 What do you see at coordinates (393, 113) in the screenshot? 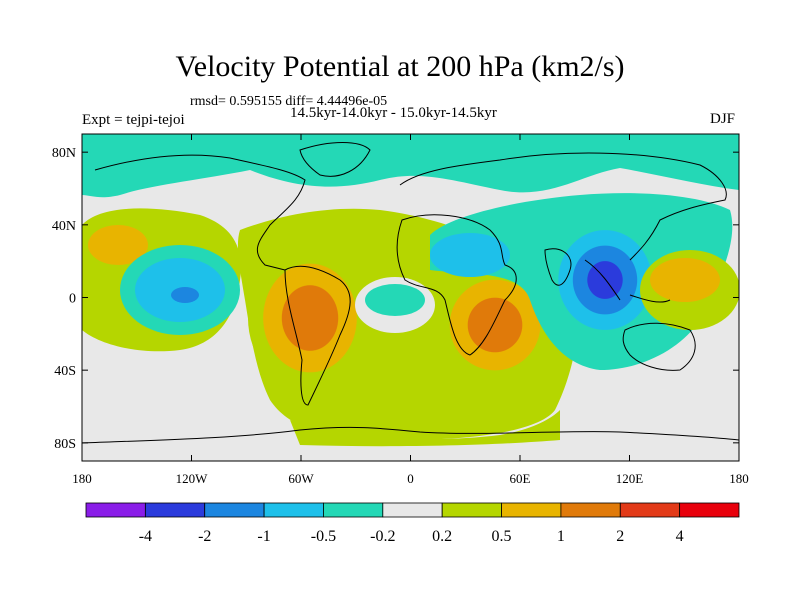
I see `chart-subtitle: 14.5kyr-14.0kyr - 15.0kyr-14.5kyr` at bounding box center [393, 113].